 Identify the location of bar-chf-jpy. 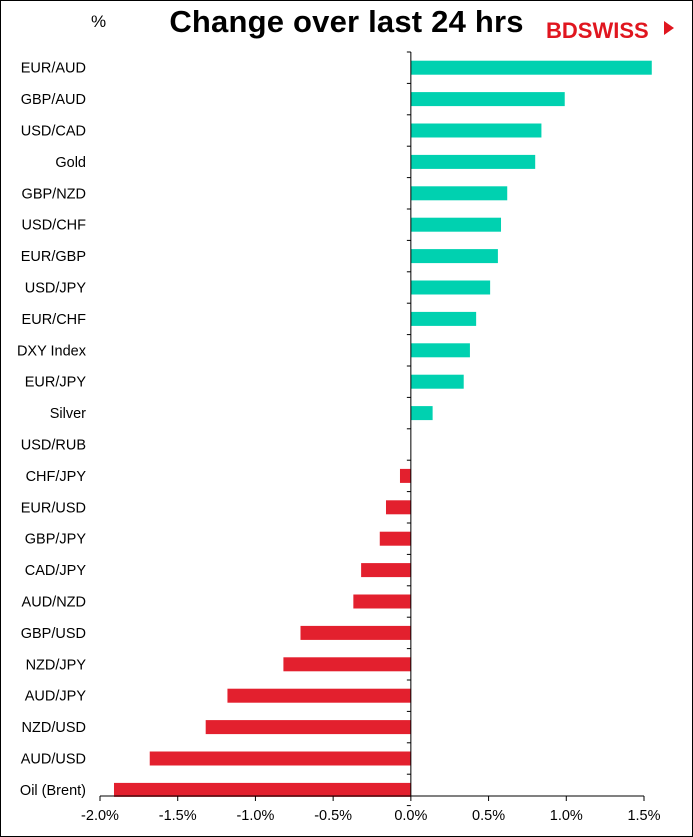
(405, 475).